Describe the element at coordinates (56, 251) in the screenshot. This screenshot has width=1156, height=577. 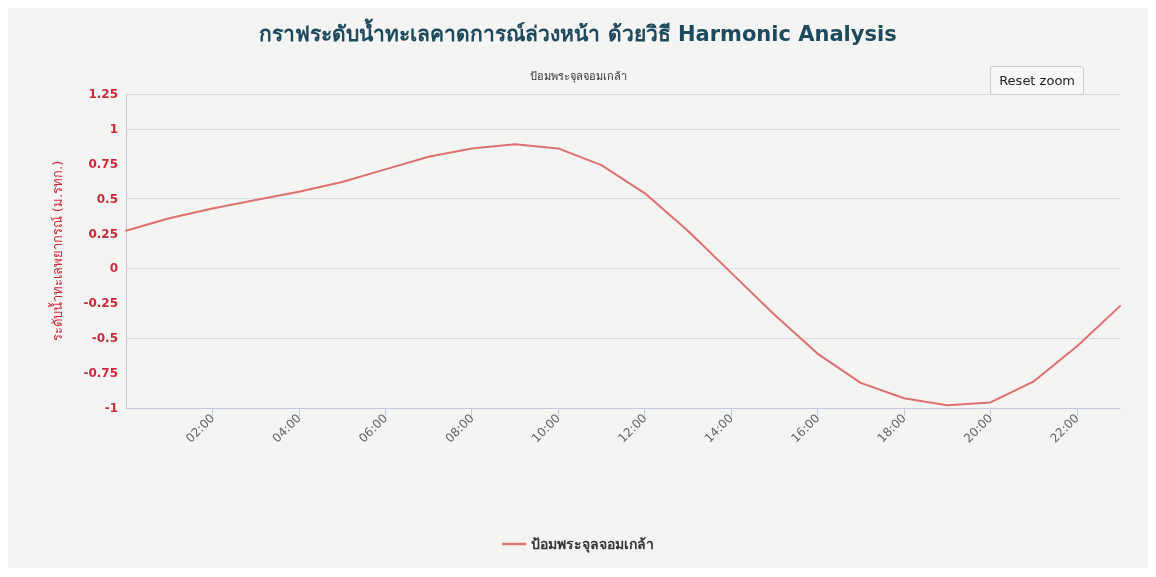
I see `y-axis-title: ระดับน้ำทะเลพยากรณ์ (ม.รทก.)` at that location.